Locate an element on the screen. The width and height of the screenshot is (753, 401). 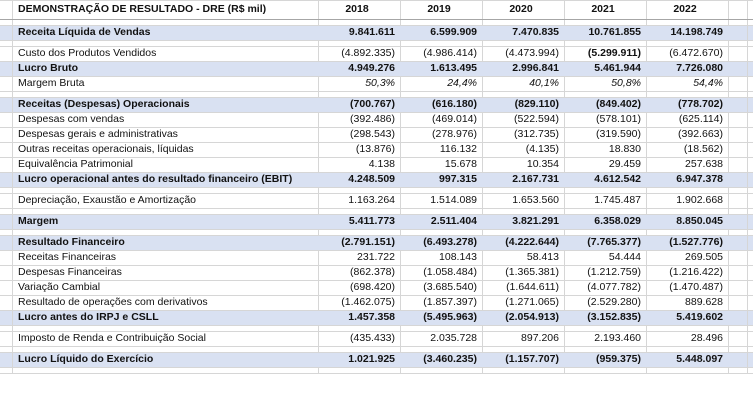
cell-value: 2.167.731 is located at coordinates (535, 179).